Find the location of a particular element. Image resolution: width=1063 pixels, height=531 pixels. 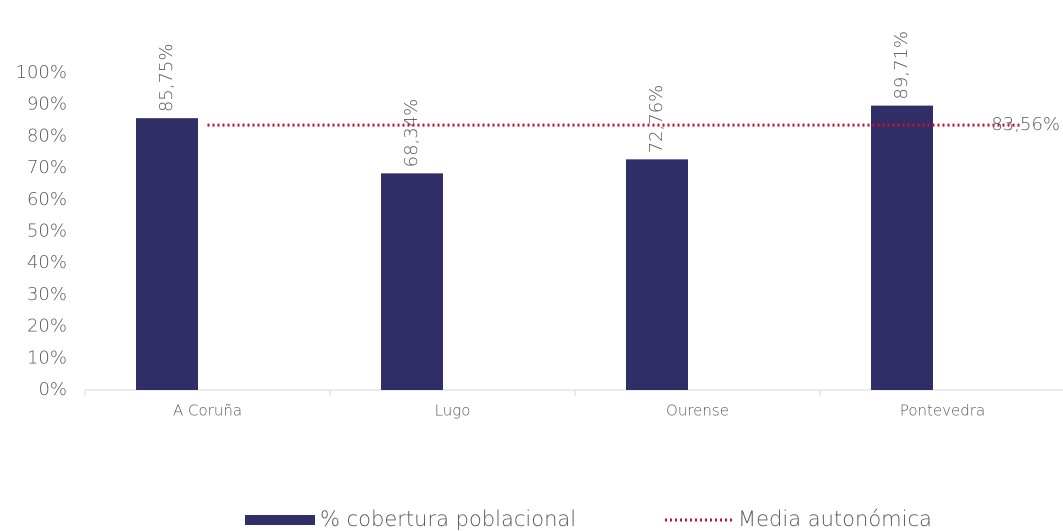

y-tick-label: 70% is located at coordinates (47, 167).